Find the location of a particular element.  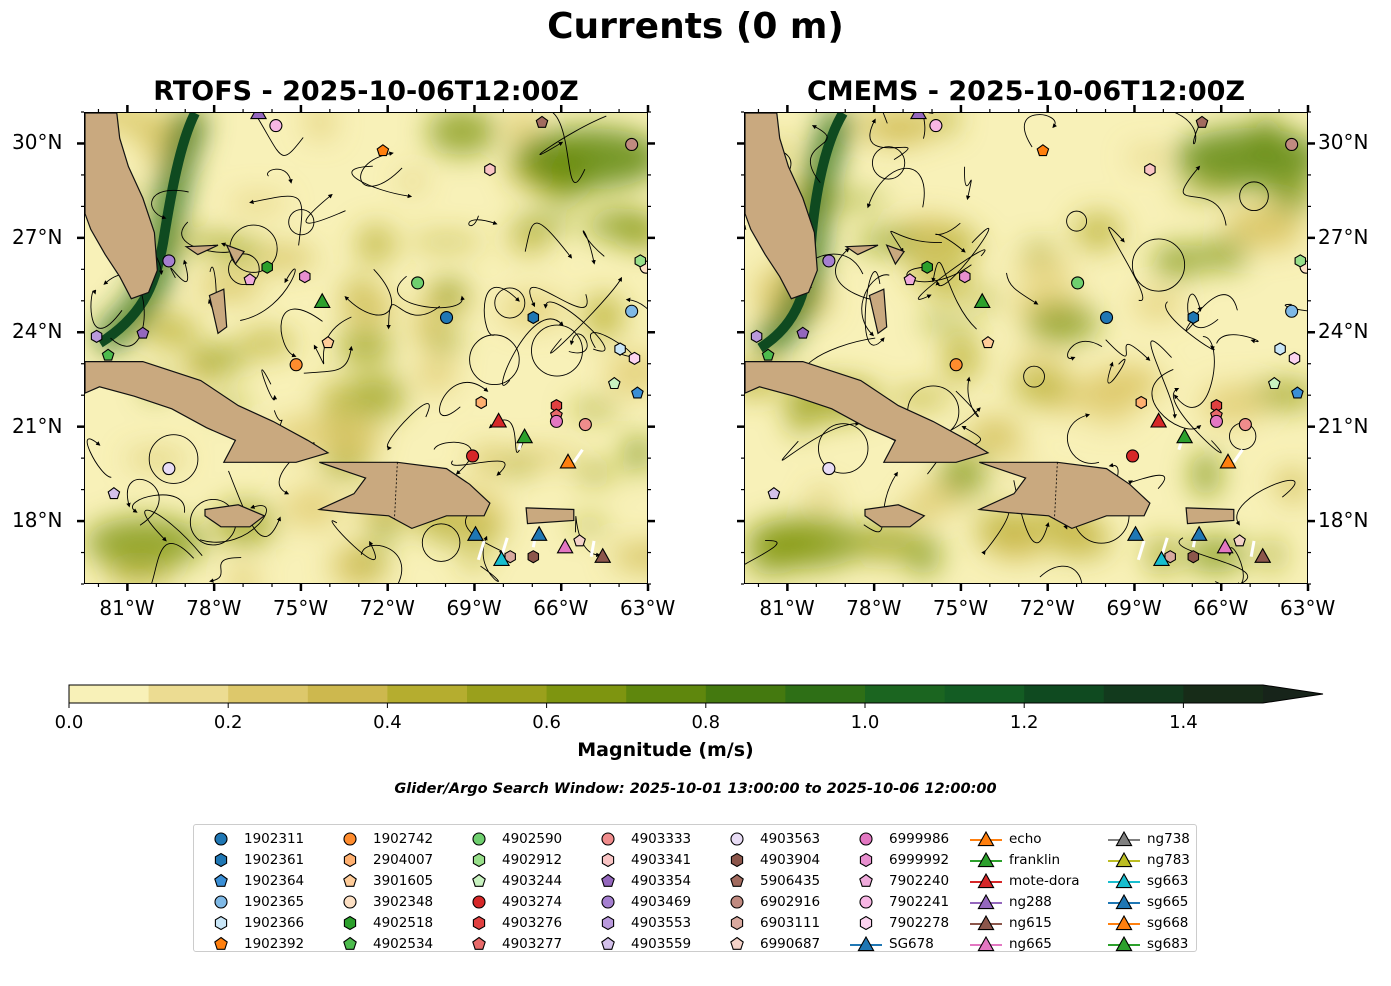

lon-tick-label: 72°W is located at coordinates (387, 608).